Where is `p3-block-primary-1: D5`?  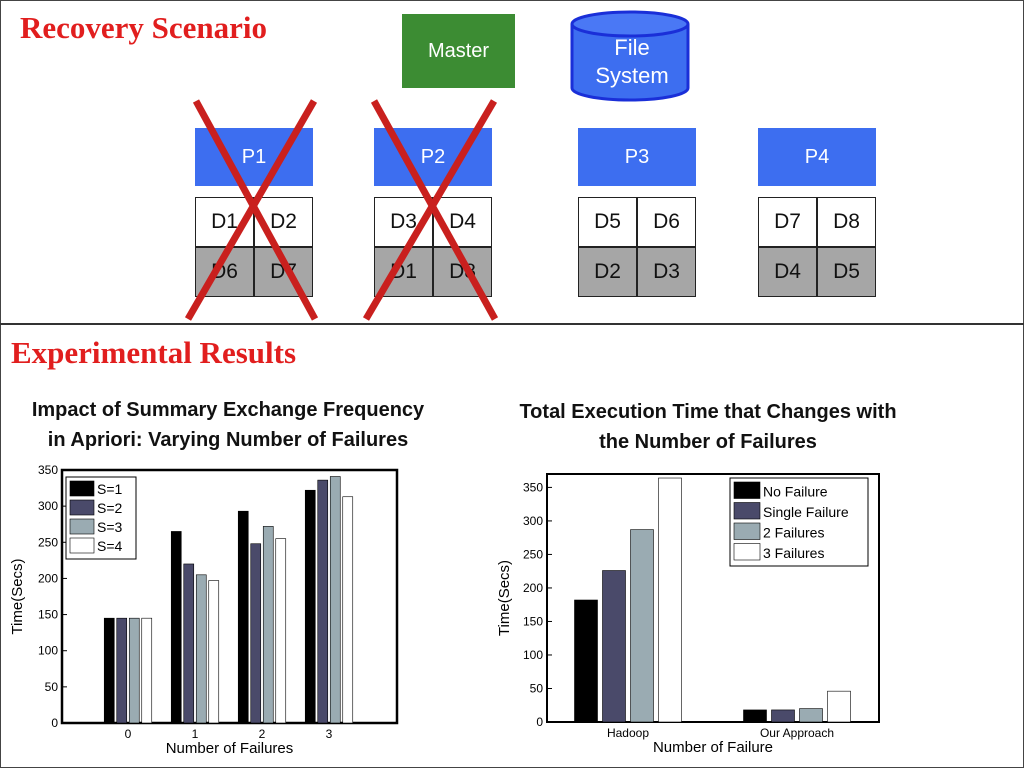
p3-block-primary-1: D5 is located at coordinates (607, 222).